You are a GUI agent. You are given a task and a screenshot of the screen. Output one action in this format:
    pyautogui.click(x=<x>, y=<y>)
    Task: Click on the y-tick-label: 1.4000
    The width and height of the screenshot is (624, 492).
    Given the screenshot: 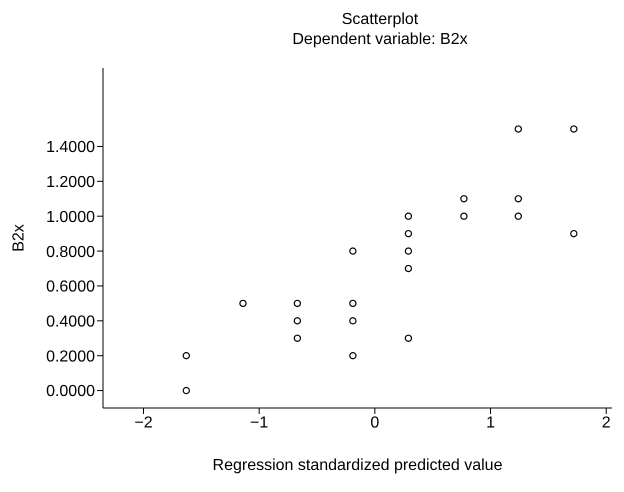 What is the action you would take?
    pyautogui.click(x=71, y=147)
    